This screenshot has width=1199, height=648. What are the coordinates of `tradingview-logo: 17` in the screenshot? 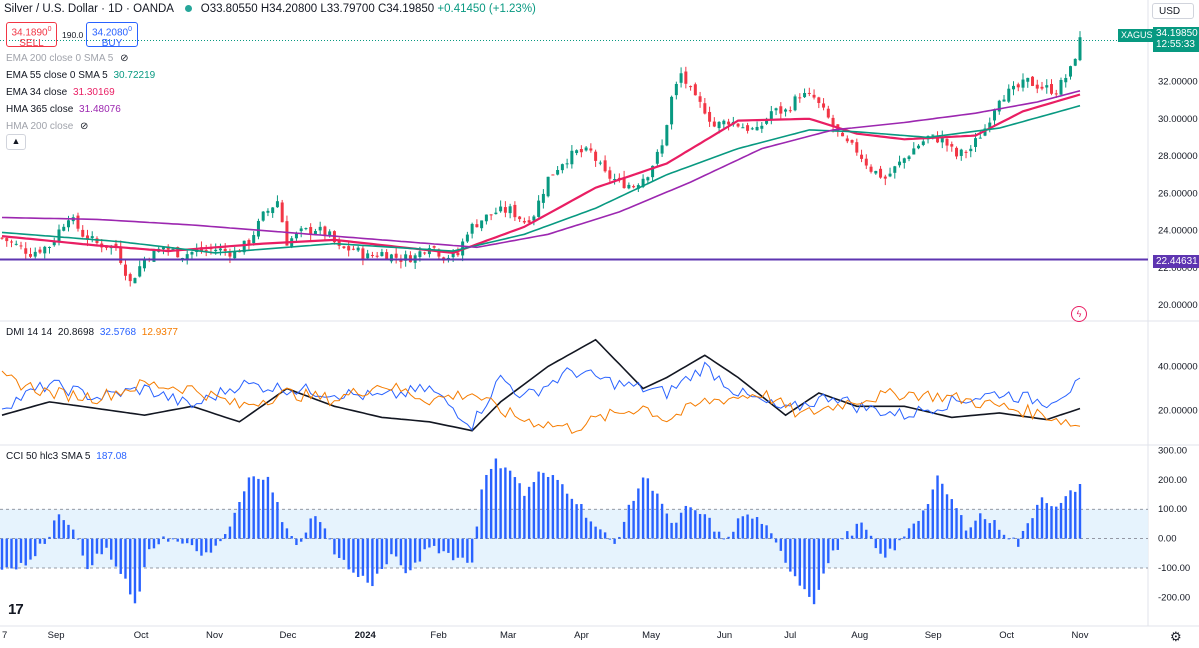 It's located at (16, 609).